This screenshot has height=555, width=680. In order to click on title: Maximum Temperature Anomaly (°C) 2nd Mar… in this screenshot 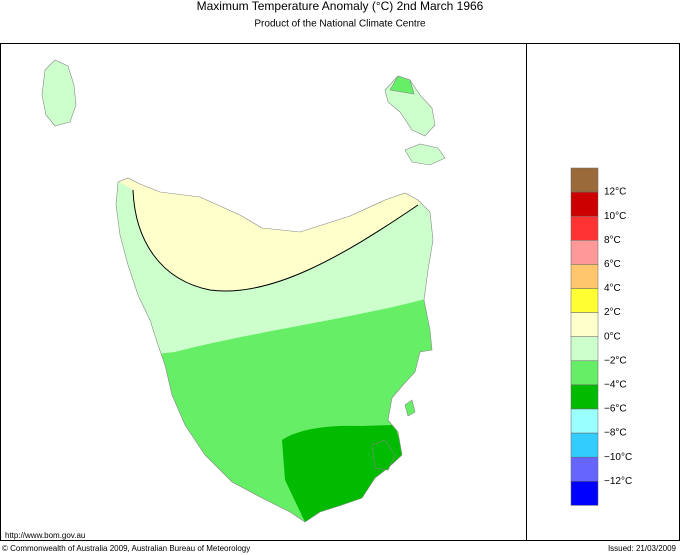, I will do `click(340, 6)`.